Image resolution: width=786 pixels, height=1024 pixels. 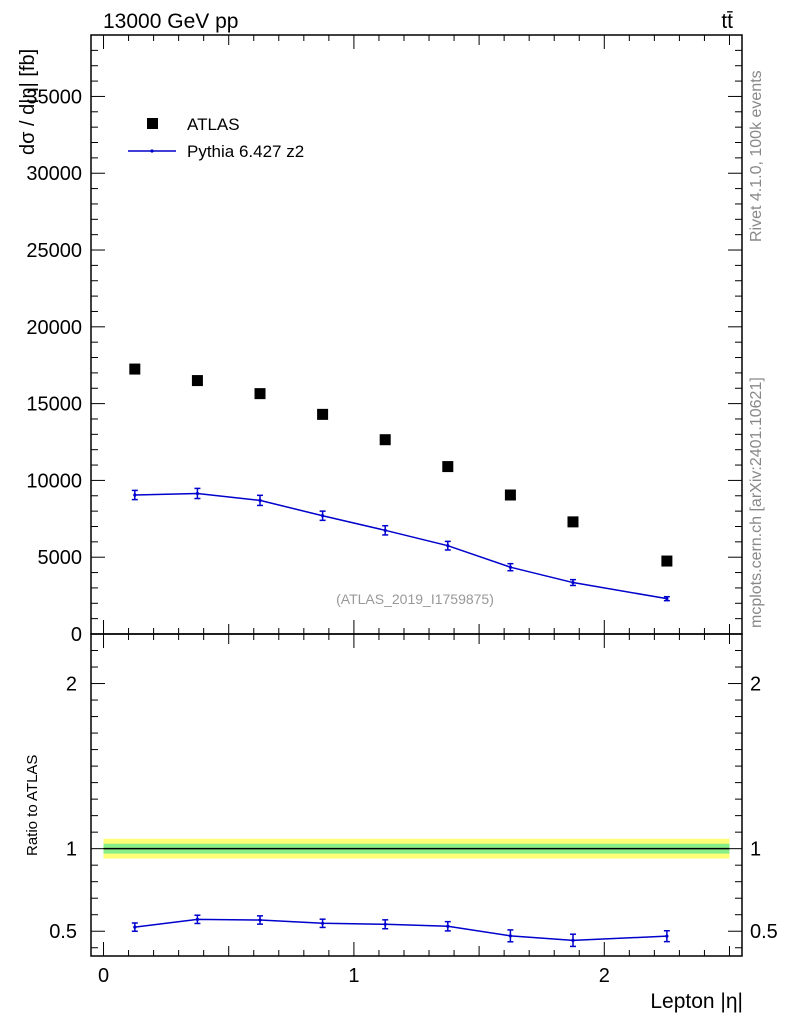 I want to click on legend-marker-atlas, so click(x=152, y=123).